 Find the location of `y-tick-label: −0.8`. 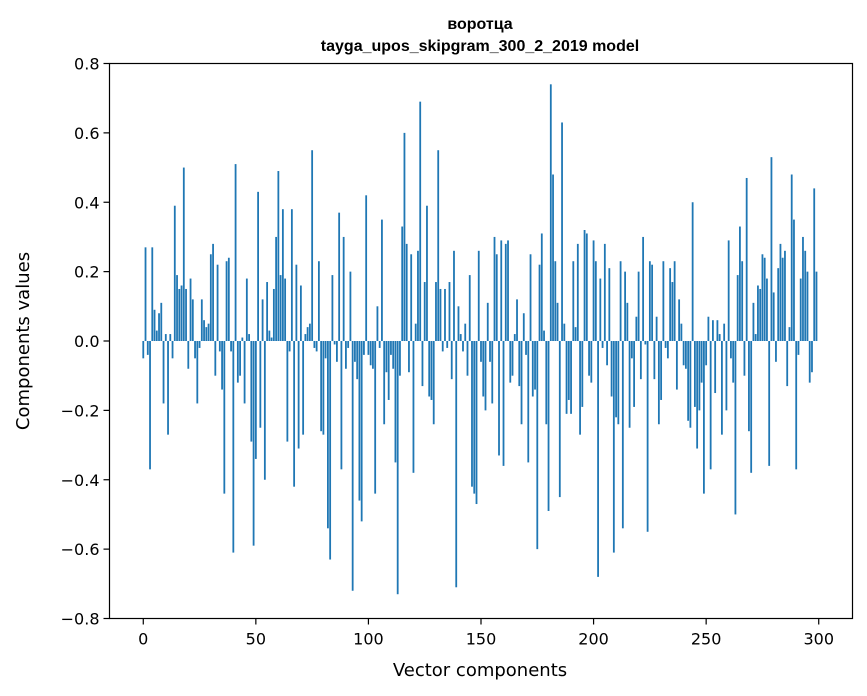

y-tick-label: −0.8 is located at coordinates (80, 619).